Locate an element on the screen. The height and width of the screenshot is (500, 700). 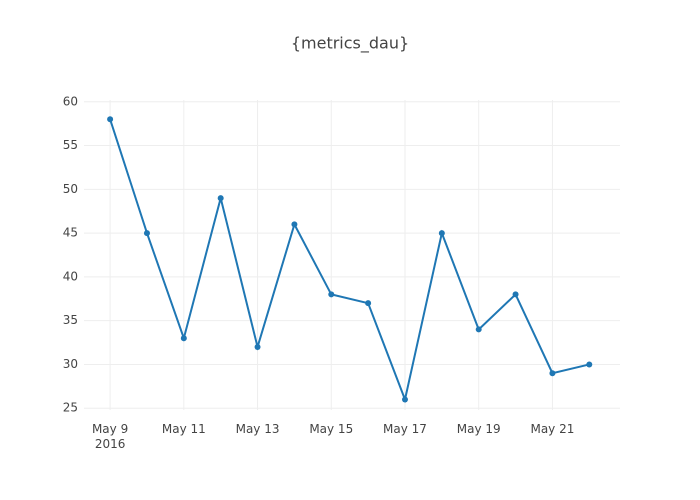
y-tick-label: 50 is located at coordinates (70, 189).